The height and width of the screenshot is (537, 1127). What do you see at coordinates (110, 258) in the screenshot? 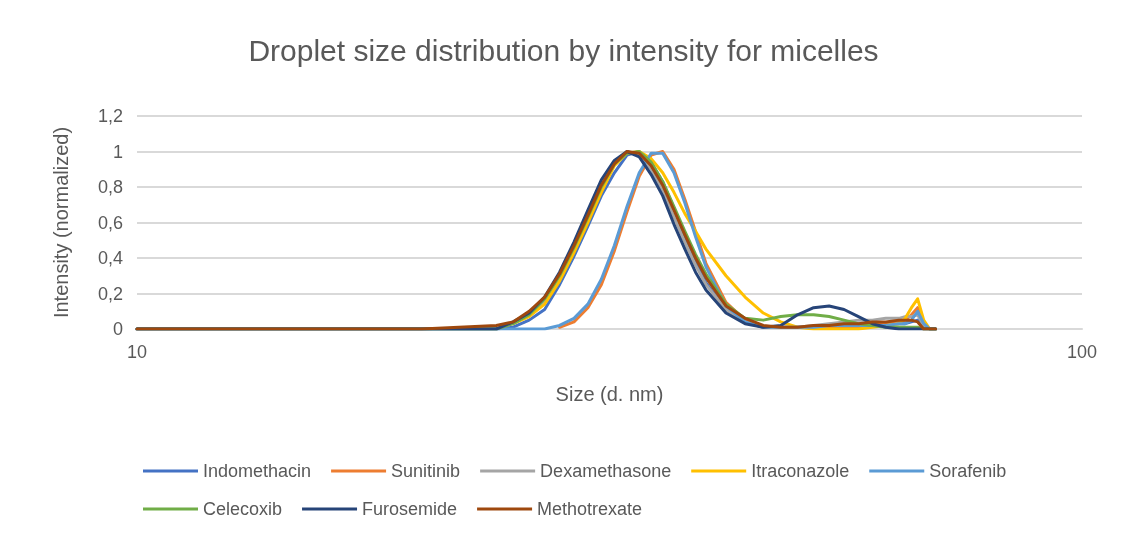
I see `y-tick-label: 0,4` at bounding box center [110, 258].